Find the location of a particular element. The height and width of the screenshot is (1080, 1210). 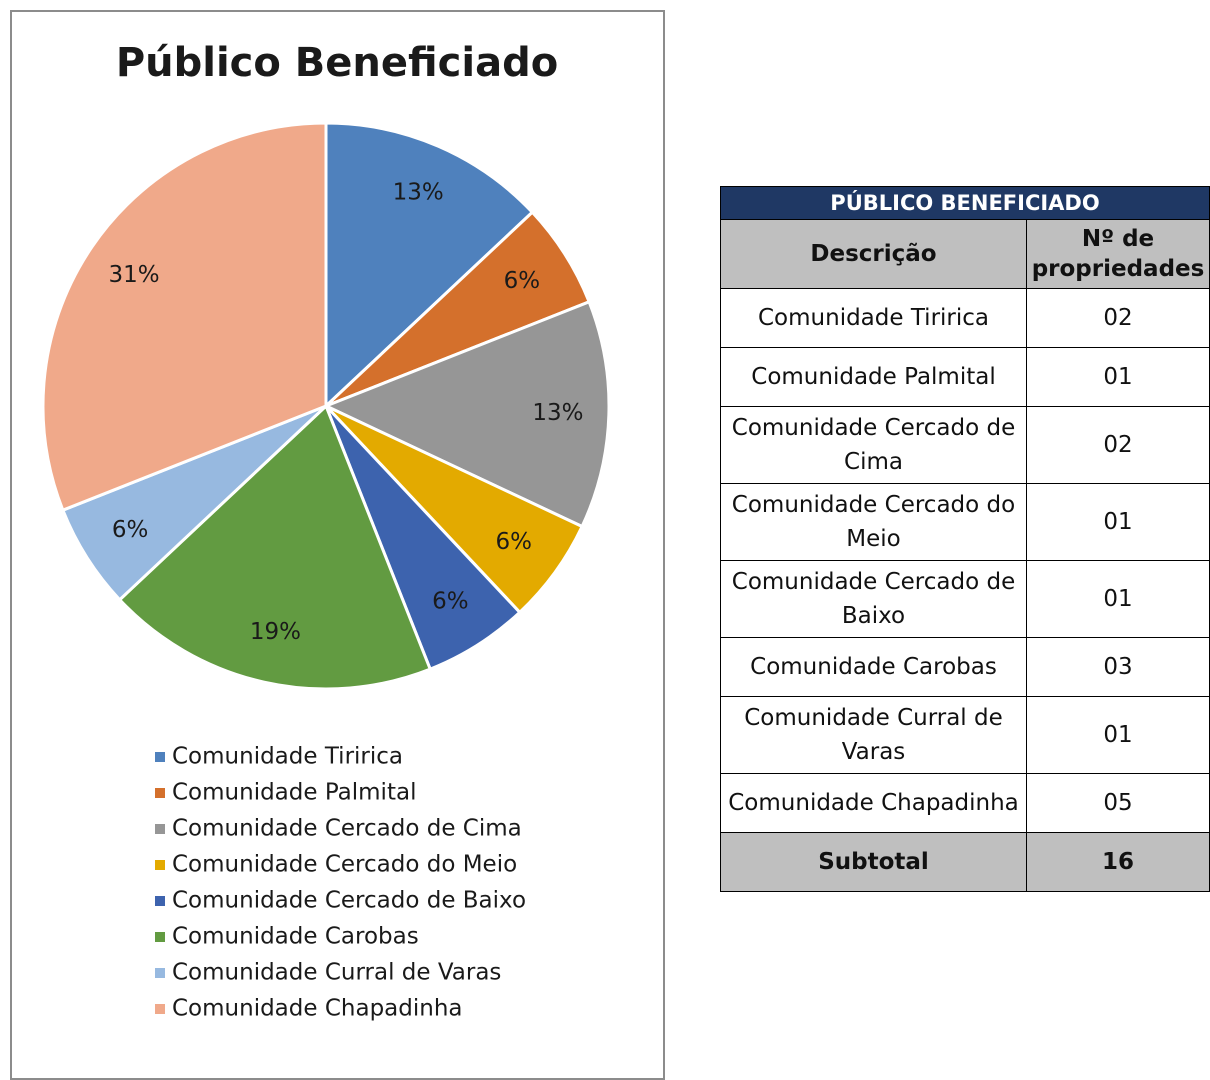

legend-label: Comunidade Cercado de Baixo is located at coordinates (349, 901).